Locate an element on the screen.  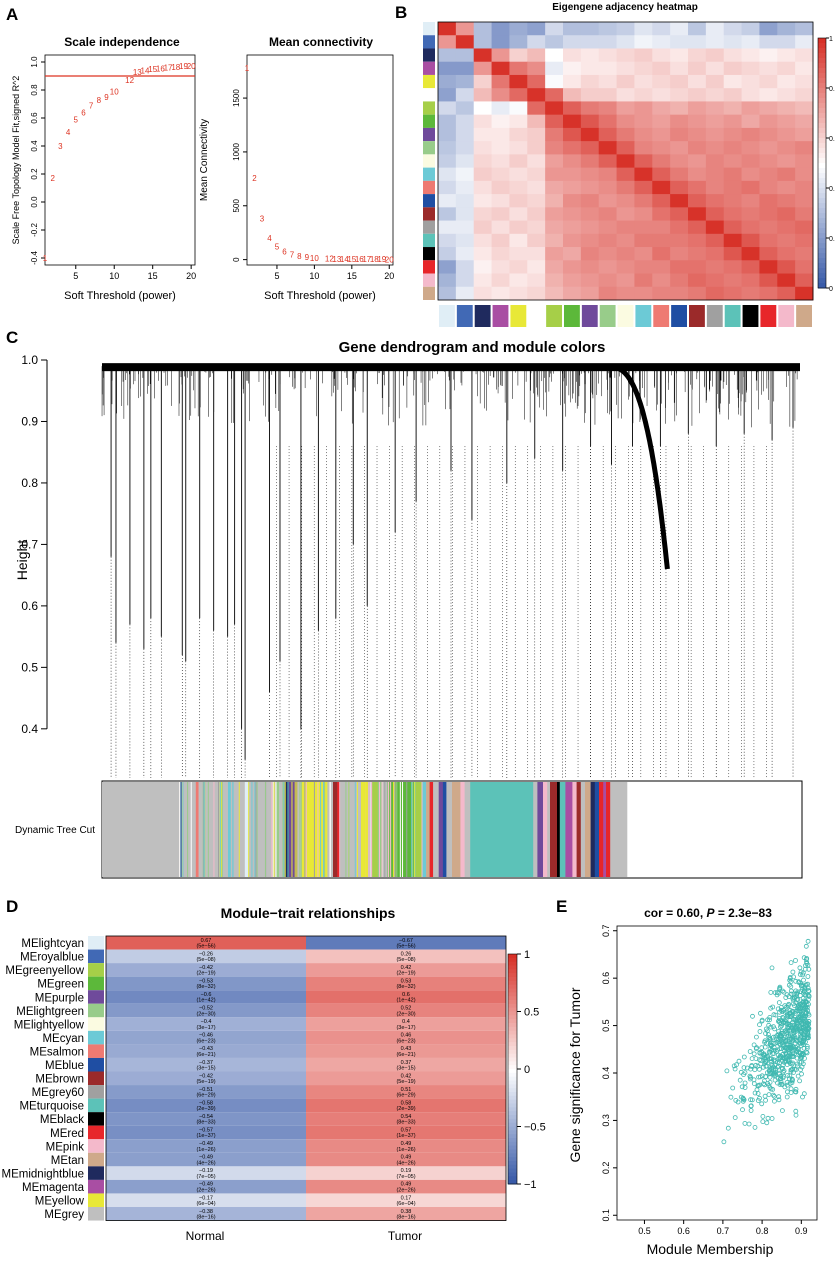
tumor-cor: 0.17 is located at coordinates (406, 1198).